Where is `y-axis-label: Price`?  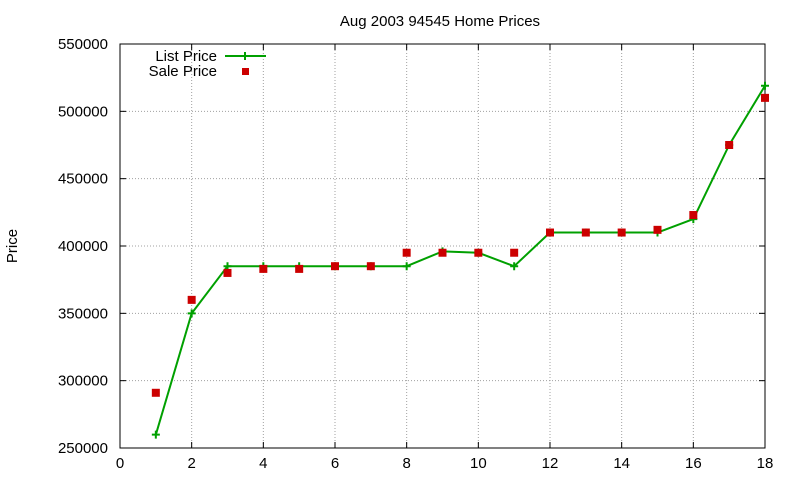 y-axis-label: Price is located at coordinates (12, 246).